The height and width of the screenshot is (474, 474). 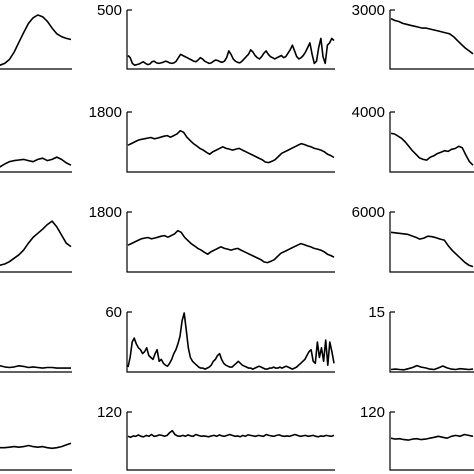 I want to click on y-max-label: 500, so click(x=109, y=10).